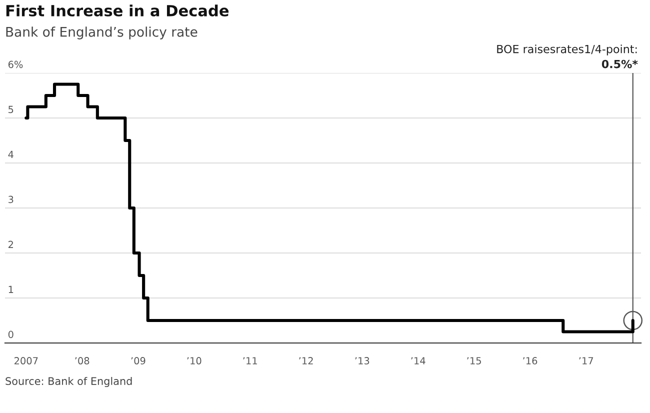  I want to click on y-tick-label: 3, so click(11, 200).